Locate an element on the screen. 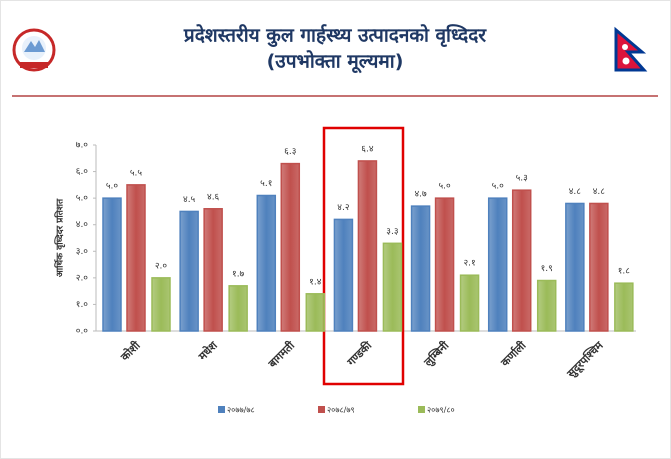 This screenshot has width=671, height=459. value-label: २.० is located at coordinates (161, 266).